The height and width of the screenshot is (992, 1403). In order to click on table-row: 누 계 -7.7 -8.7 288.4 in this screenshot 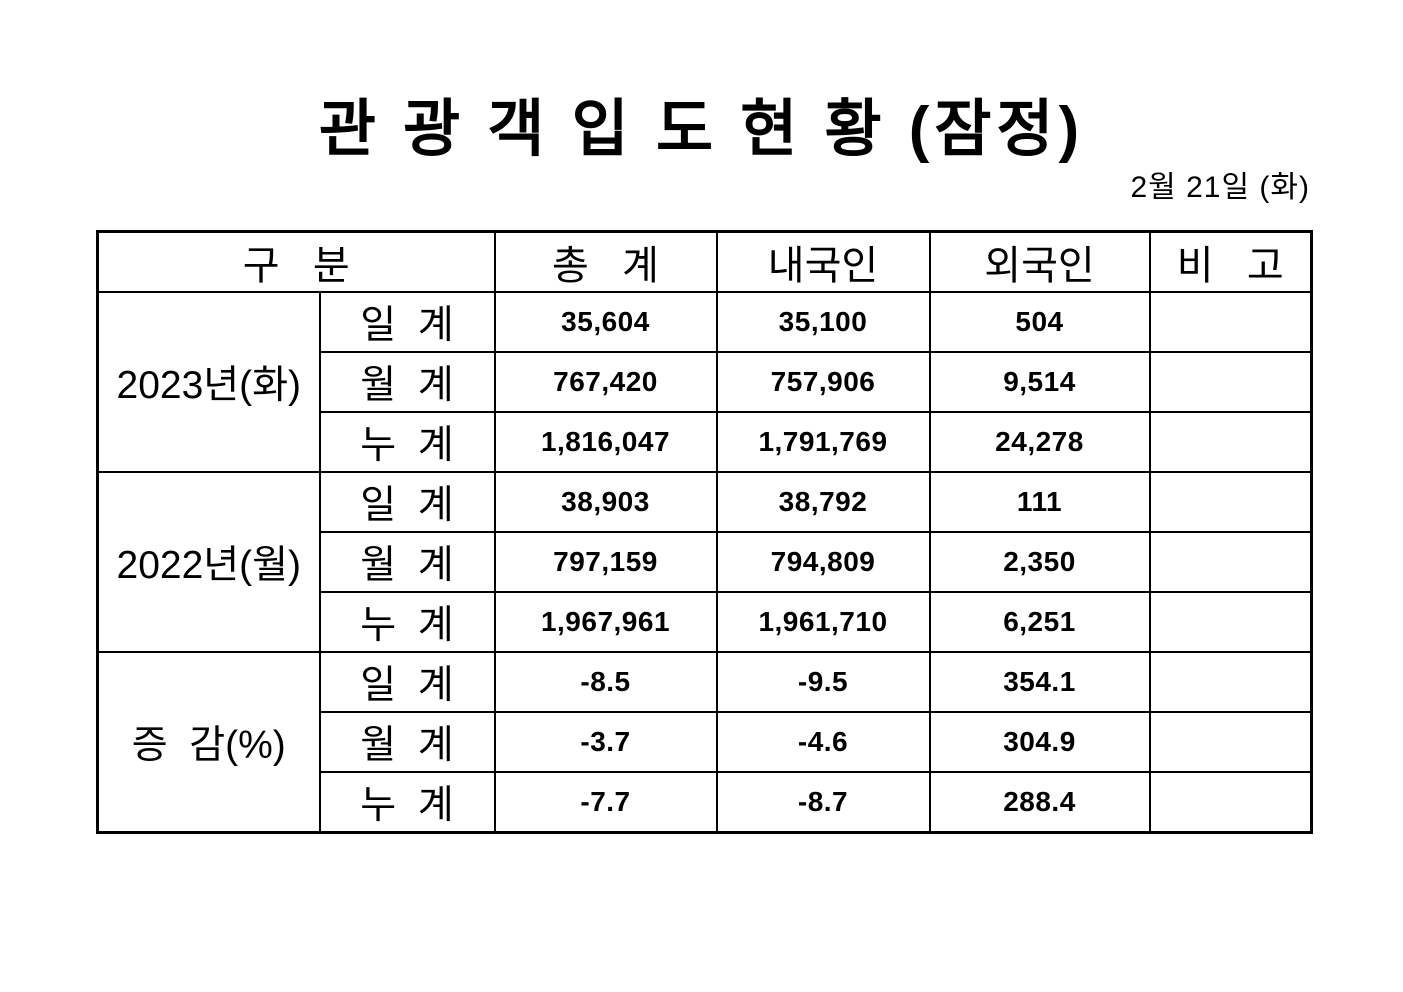, I will do `click(705, 802)`.